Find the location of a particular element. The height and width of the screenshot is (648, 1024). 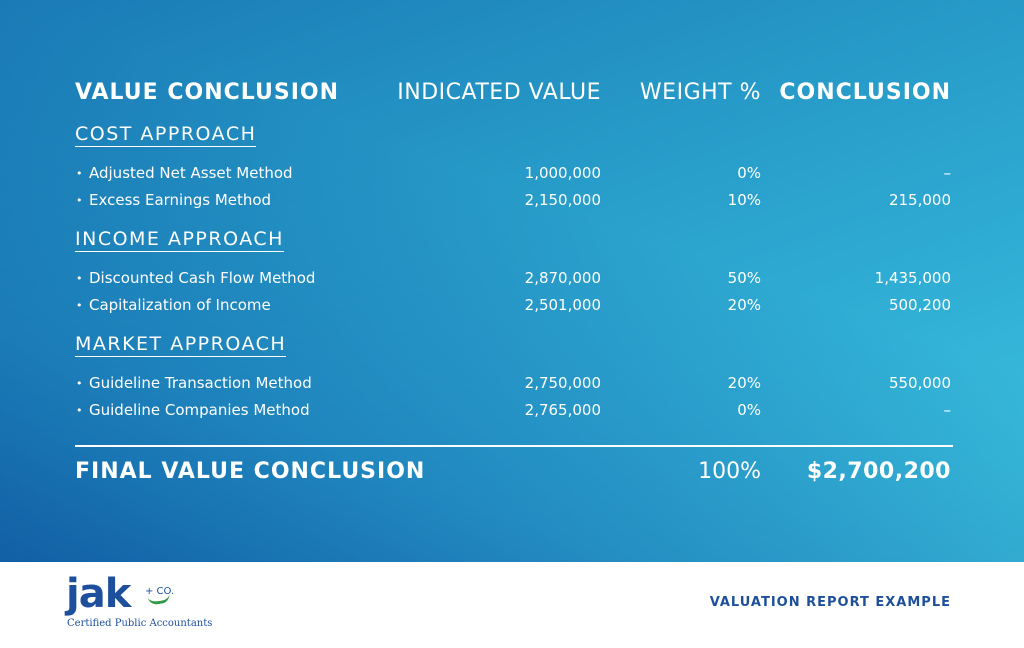

method-name: • Capitalization of Income is located at coordinates (173, 305).